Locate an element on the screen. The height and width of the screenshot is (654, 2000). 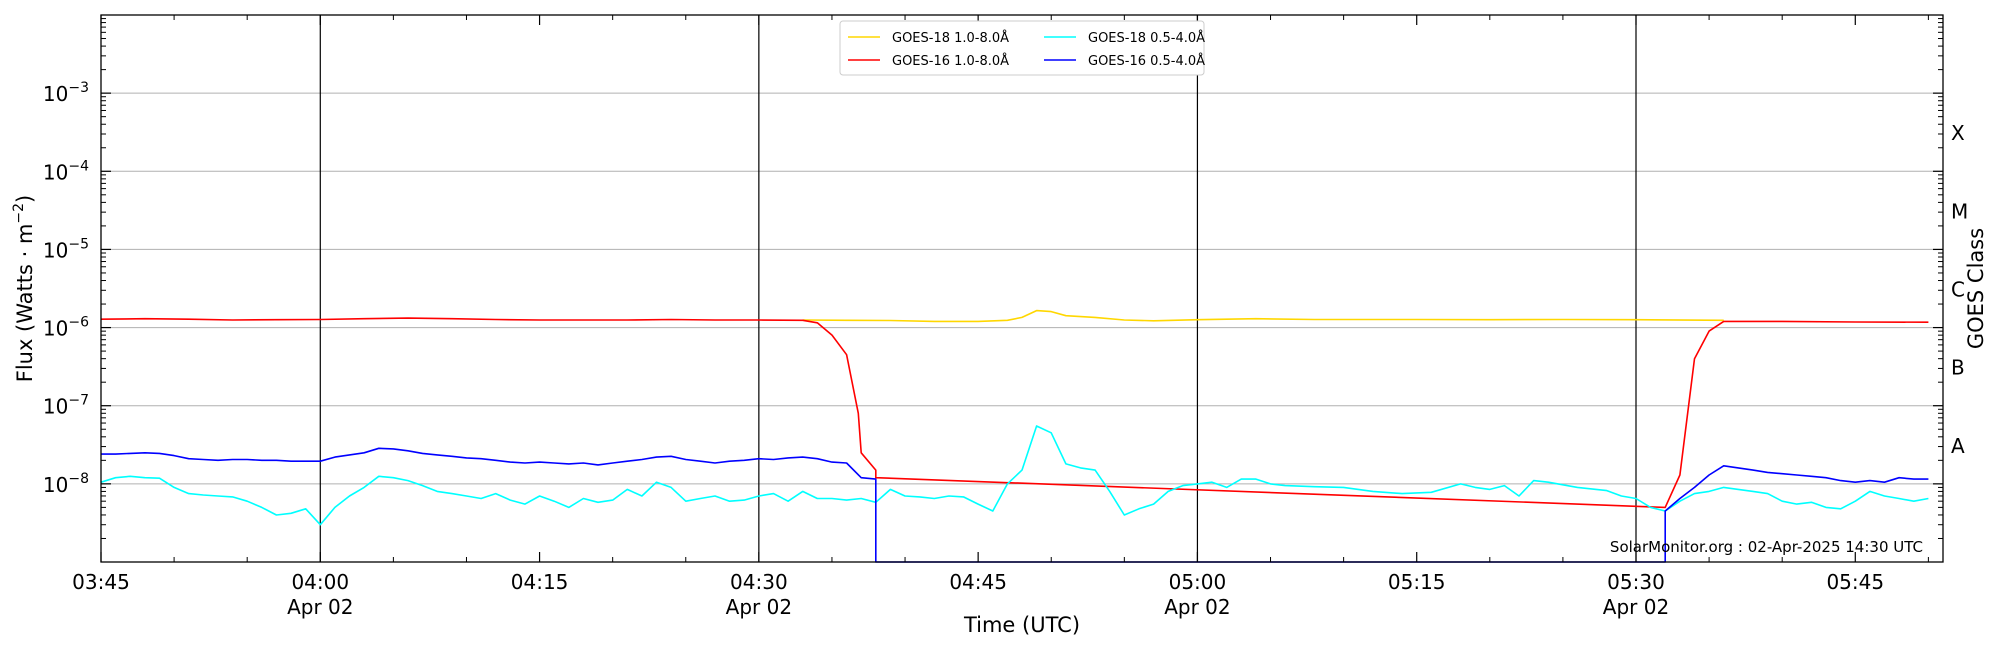
legend-label-3: GOES-16 0.5-4.0Å is located at coordinates (1146, 61).